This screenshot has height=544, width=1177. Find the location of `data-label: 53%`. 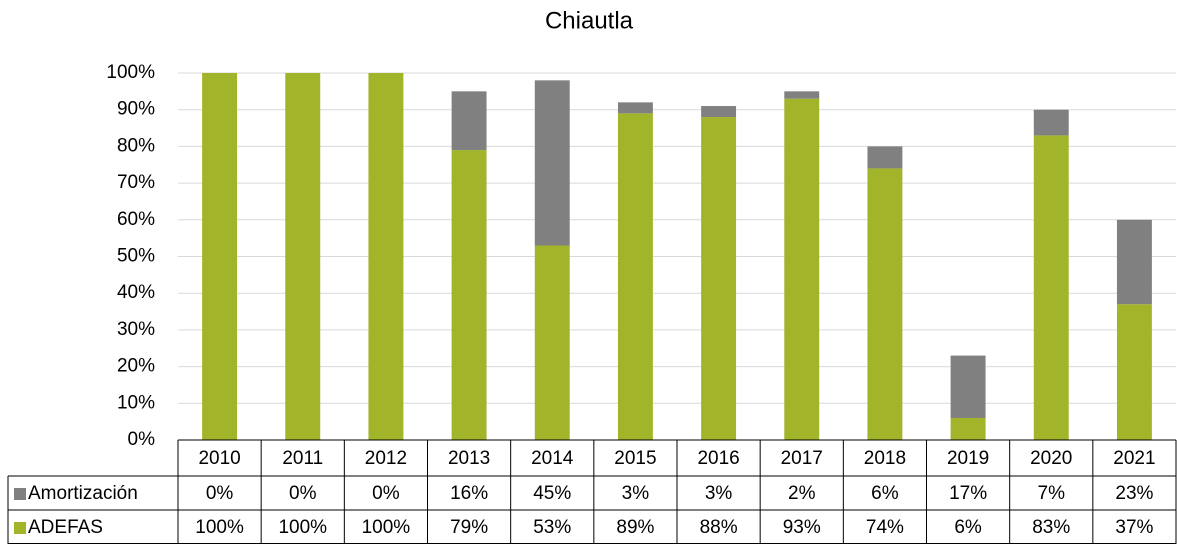

data-label: 53% is located at coordinates (552, 527).